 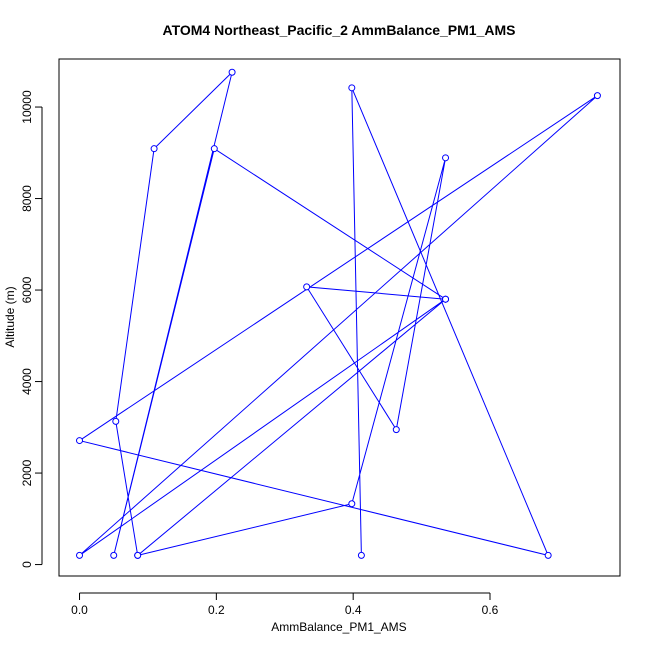 I want to click on y-tick-label: 4000, so click(x=27, y=381).